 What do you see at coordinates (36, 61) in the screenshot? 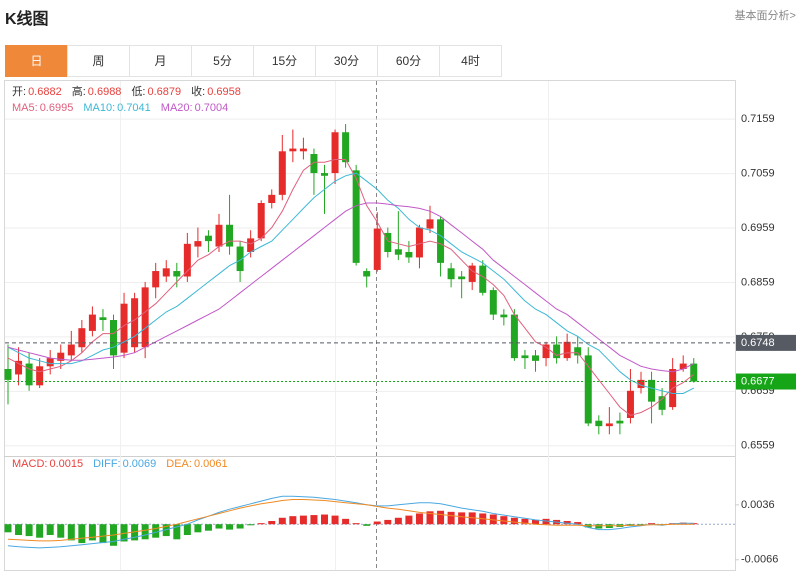
I see `period-tab: 日` at bounding box center [36, 61].